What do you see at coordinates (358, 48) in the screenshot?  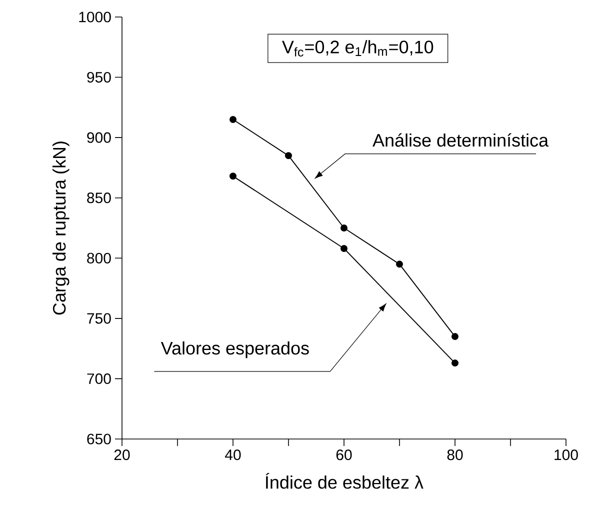 I see `annotation: V$_{fc}$=0,2 e$_{1}$/h$_{m}$=0,10` at bounding box center [358, 48].